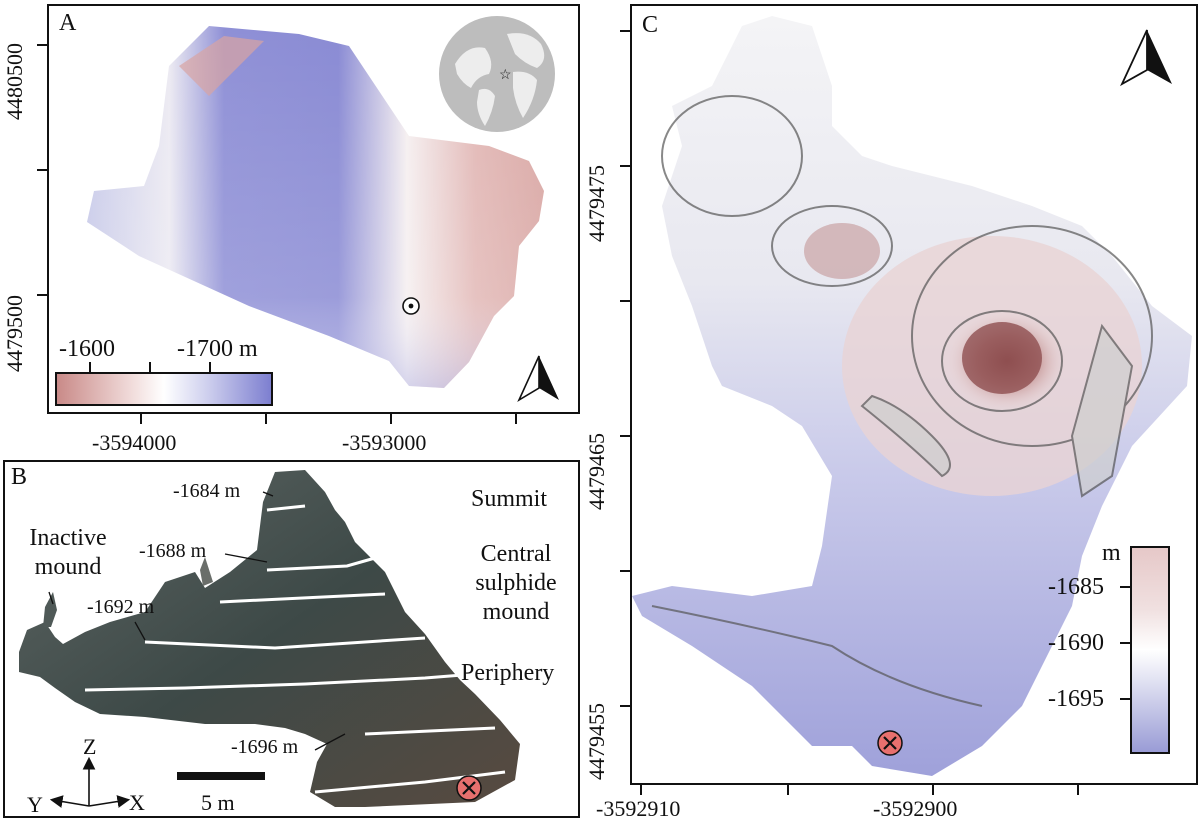 The width and height of the screenshot is (1200, 822). What do you see at coordinates (1111, 553) in the screenshot?
I see `colorbar-c-unit: m` at bounding box center [1111, 553].